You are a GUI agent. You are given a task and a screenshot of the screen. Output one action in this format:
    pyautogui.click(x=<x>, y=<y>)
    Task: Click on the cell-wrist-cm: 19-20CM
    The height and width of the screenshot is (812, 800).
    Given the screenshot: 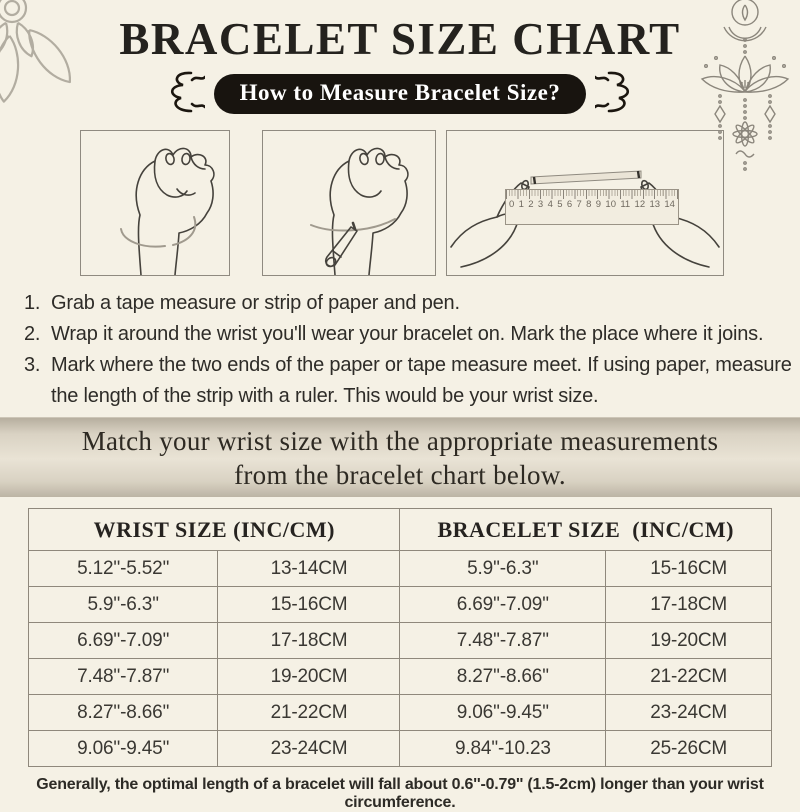 What is the action you would take?
    pyautogui.click(x=309, y=676)
    